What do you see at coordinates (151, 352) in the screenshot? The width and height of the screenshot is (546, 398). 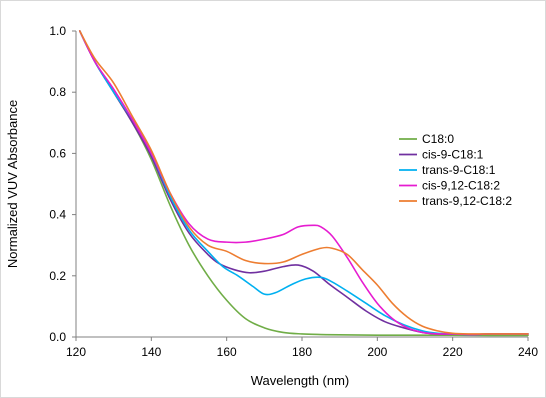 I see `x-tick-label: 140` at bounding box center [151, 352].